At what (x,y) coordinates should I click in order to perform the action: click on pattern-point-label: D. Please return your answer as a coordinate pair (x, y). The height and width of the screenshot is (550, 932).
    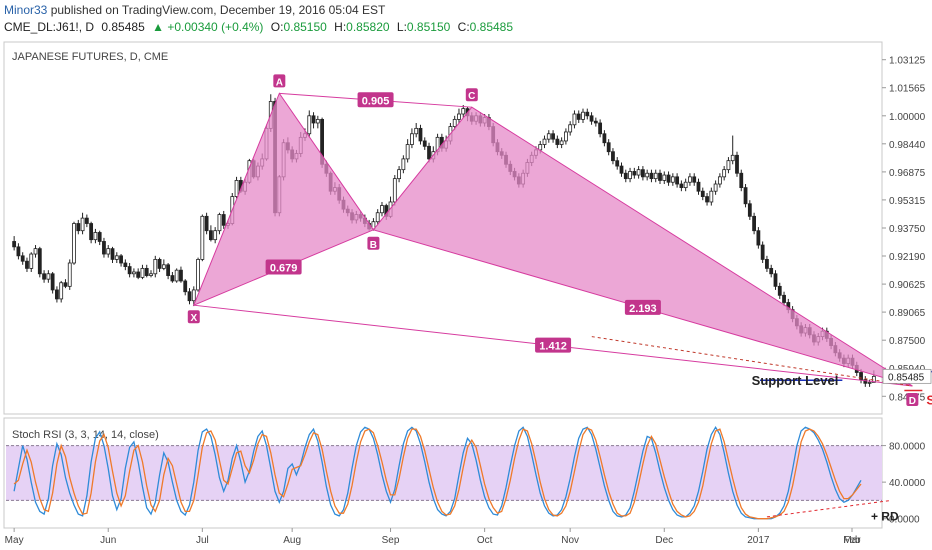
    Looking at the image, I should click on (912, 401).